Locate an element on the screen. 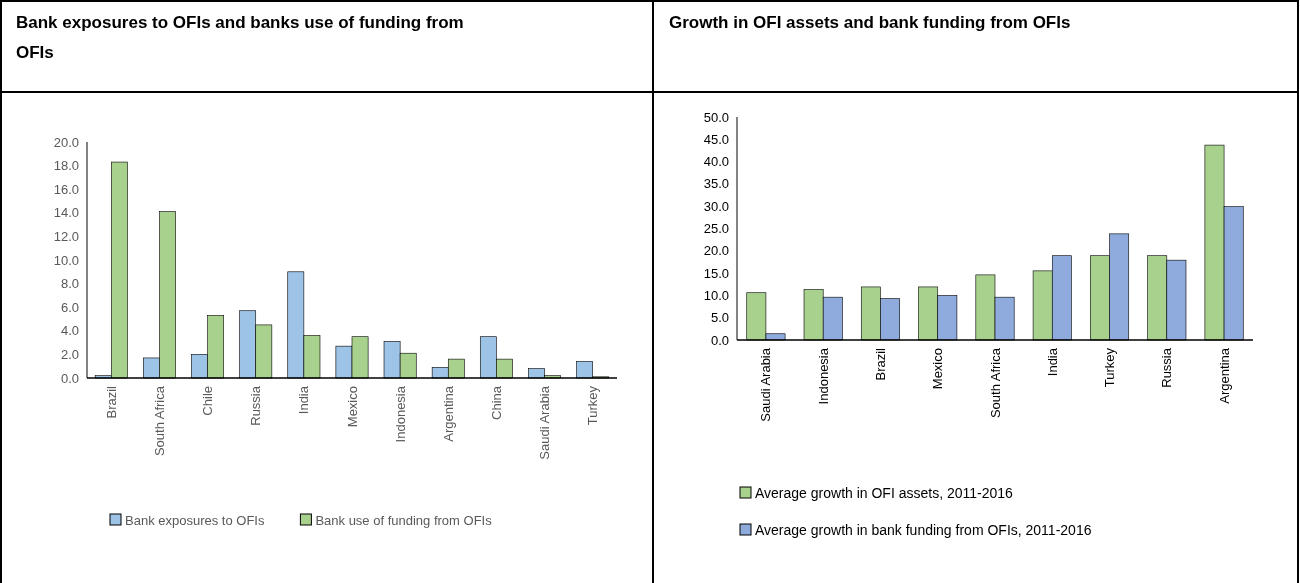 The height and width of the screenshot is (583, 1300). y-tick-label: 15.0 is located at coordinates (716, 273).